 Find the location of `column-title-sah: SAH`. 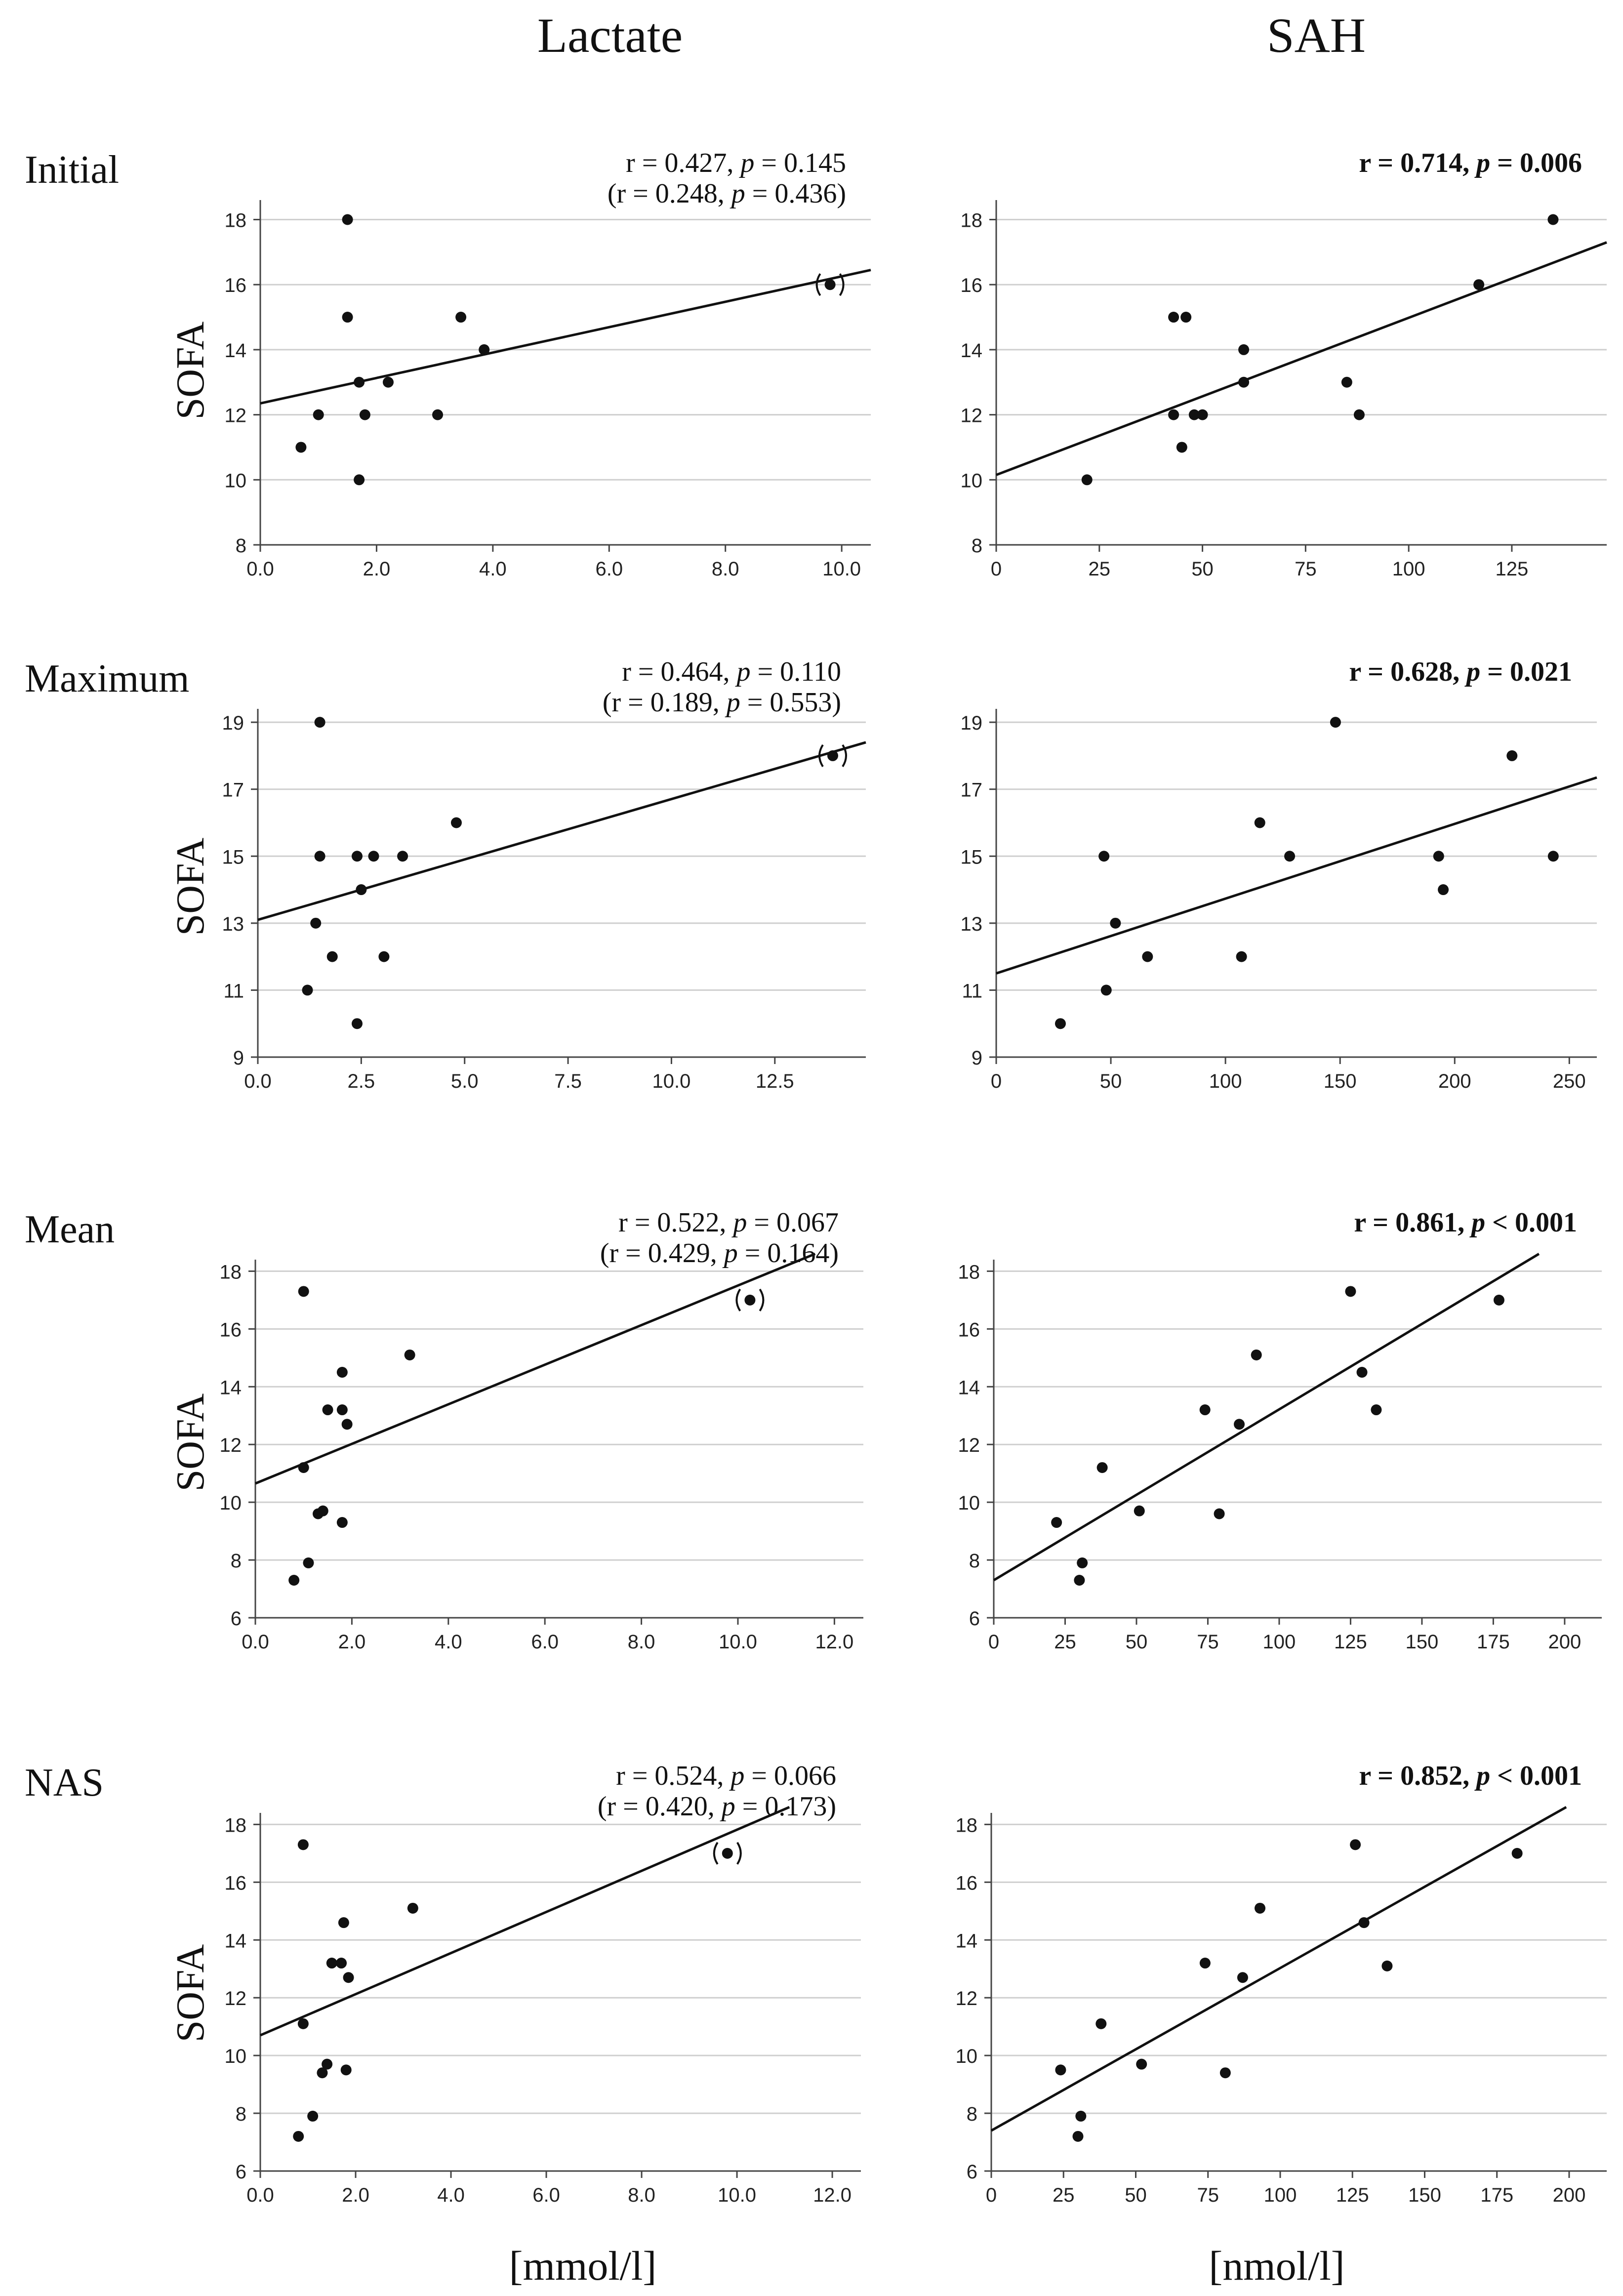

column-title-sah: SAH is located at coordinates (1316, 35).